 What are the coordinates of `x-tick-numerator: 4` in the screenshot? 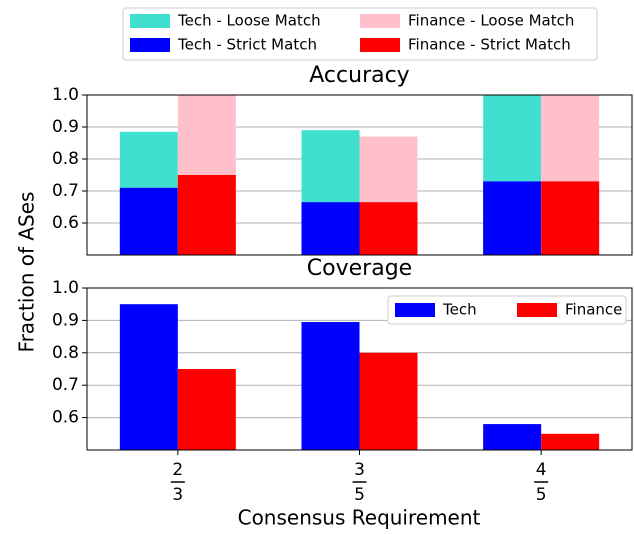 It's located at (541, 470).